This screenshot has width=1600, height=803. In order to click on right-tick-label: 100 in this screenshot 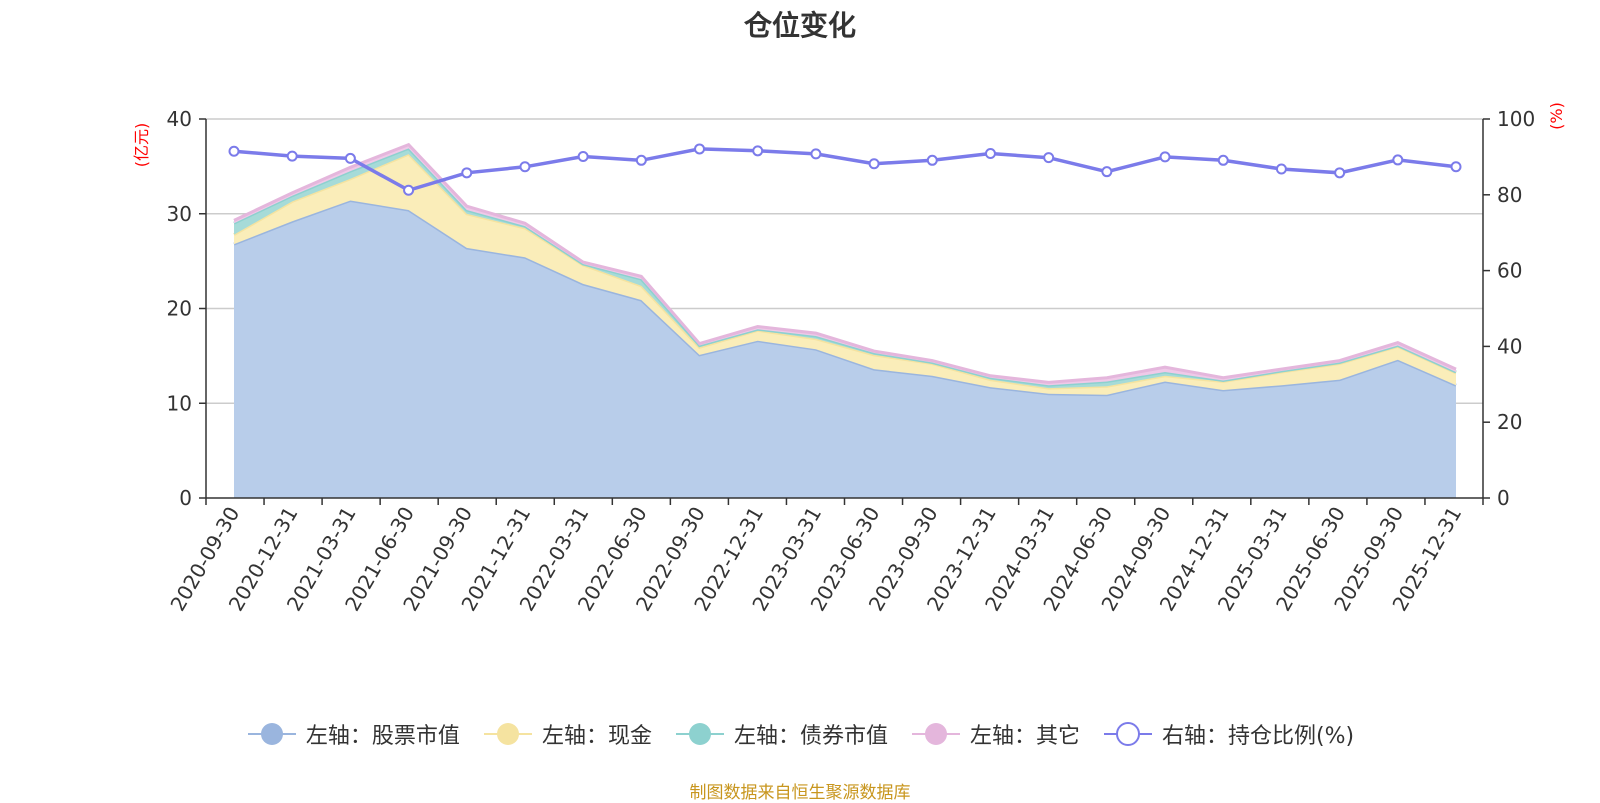, I will do `click(1516, 119)`.